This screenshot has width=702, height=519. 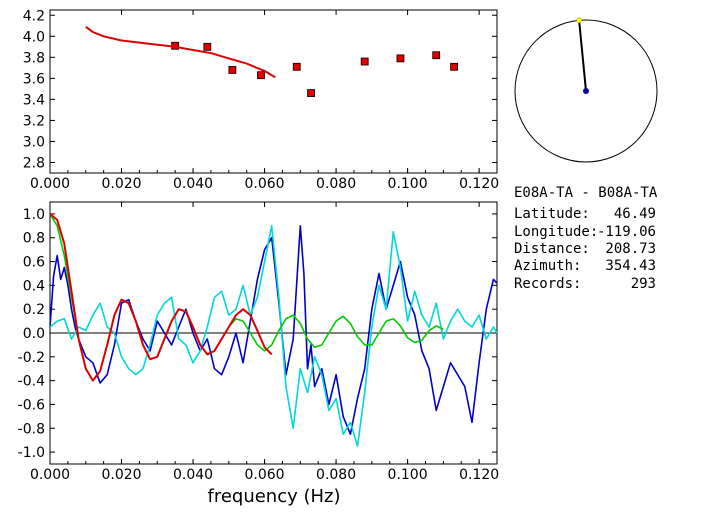 What do you see at coordinates (34, 121) in the screenshot?
I see `y-tick-label: 3.2` at bounding box center [34, 121].